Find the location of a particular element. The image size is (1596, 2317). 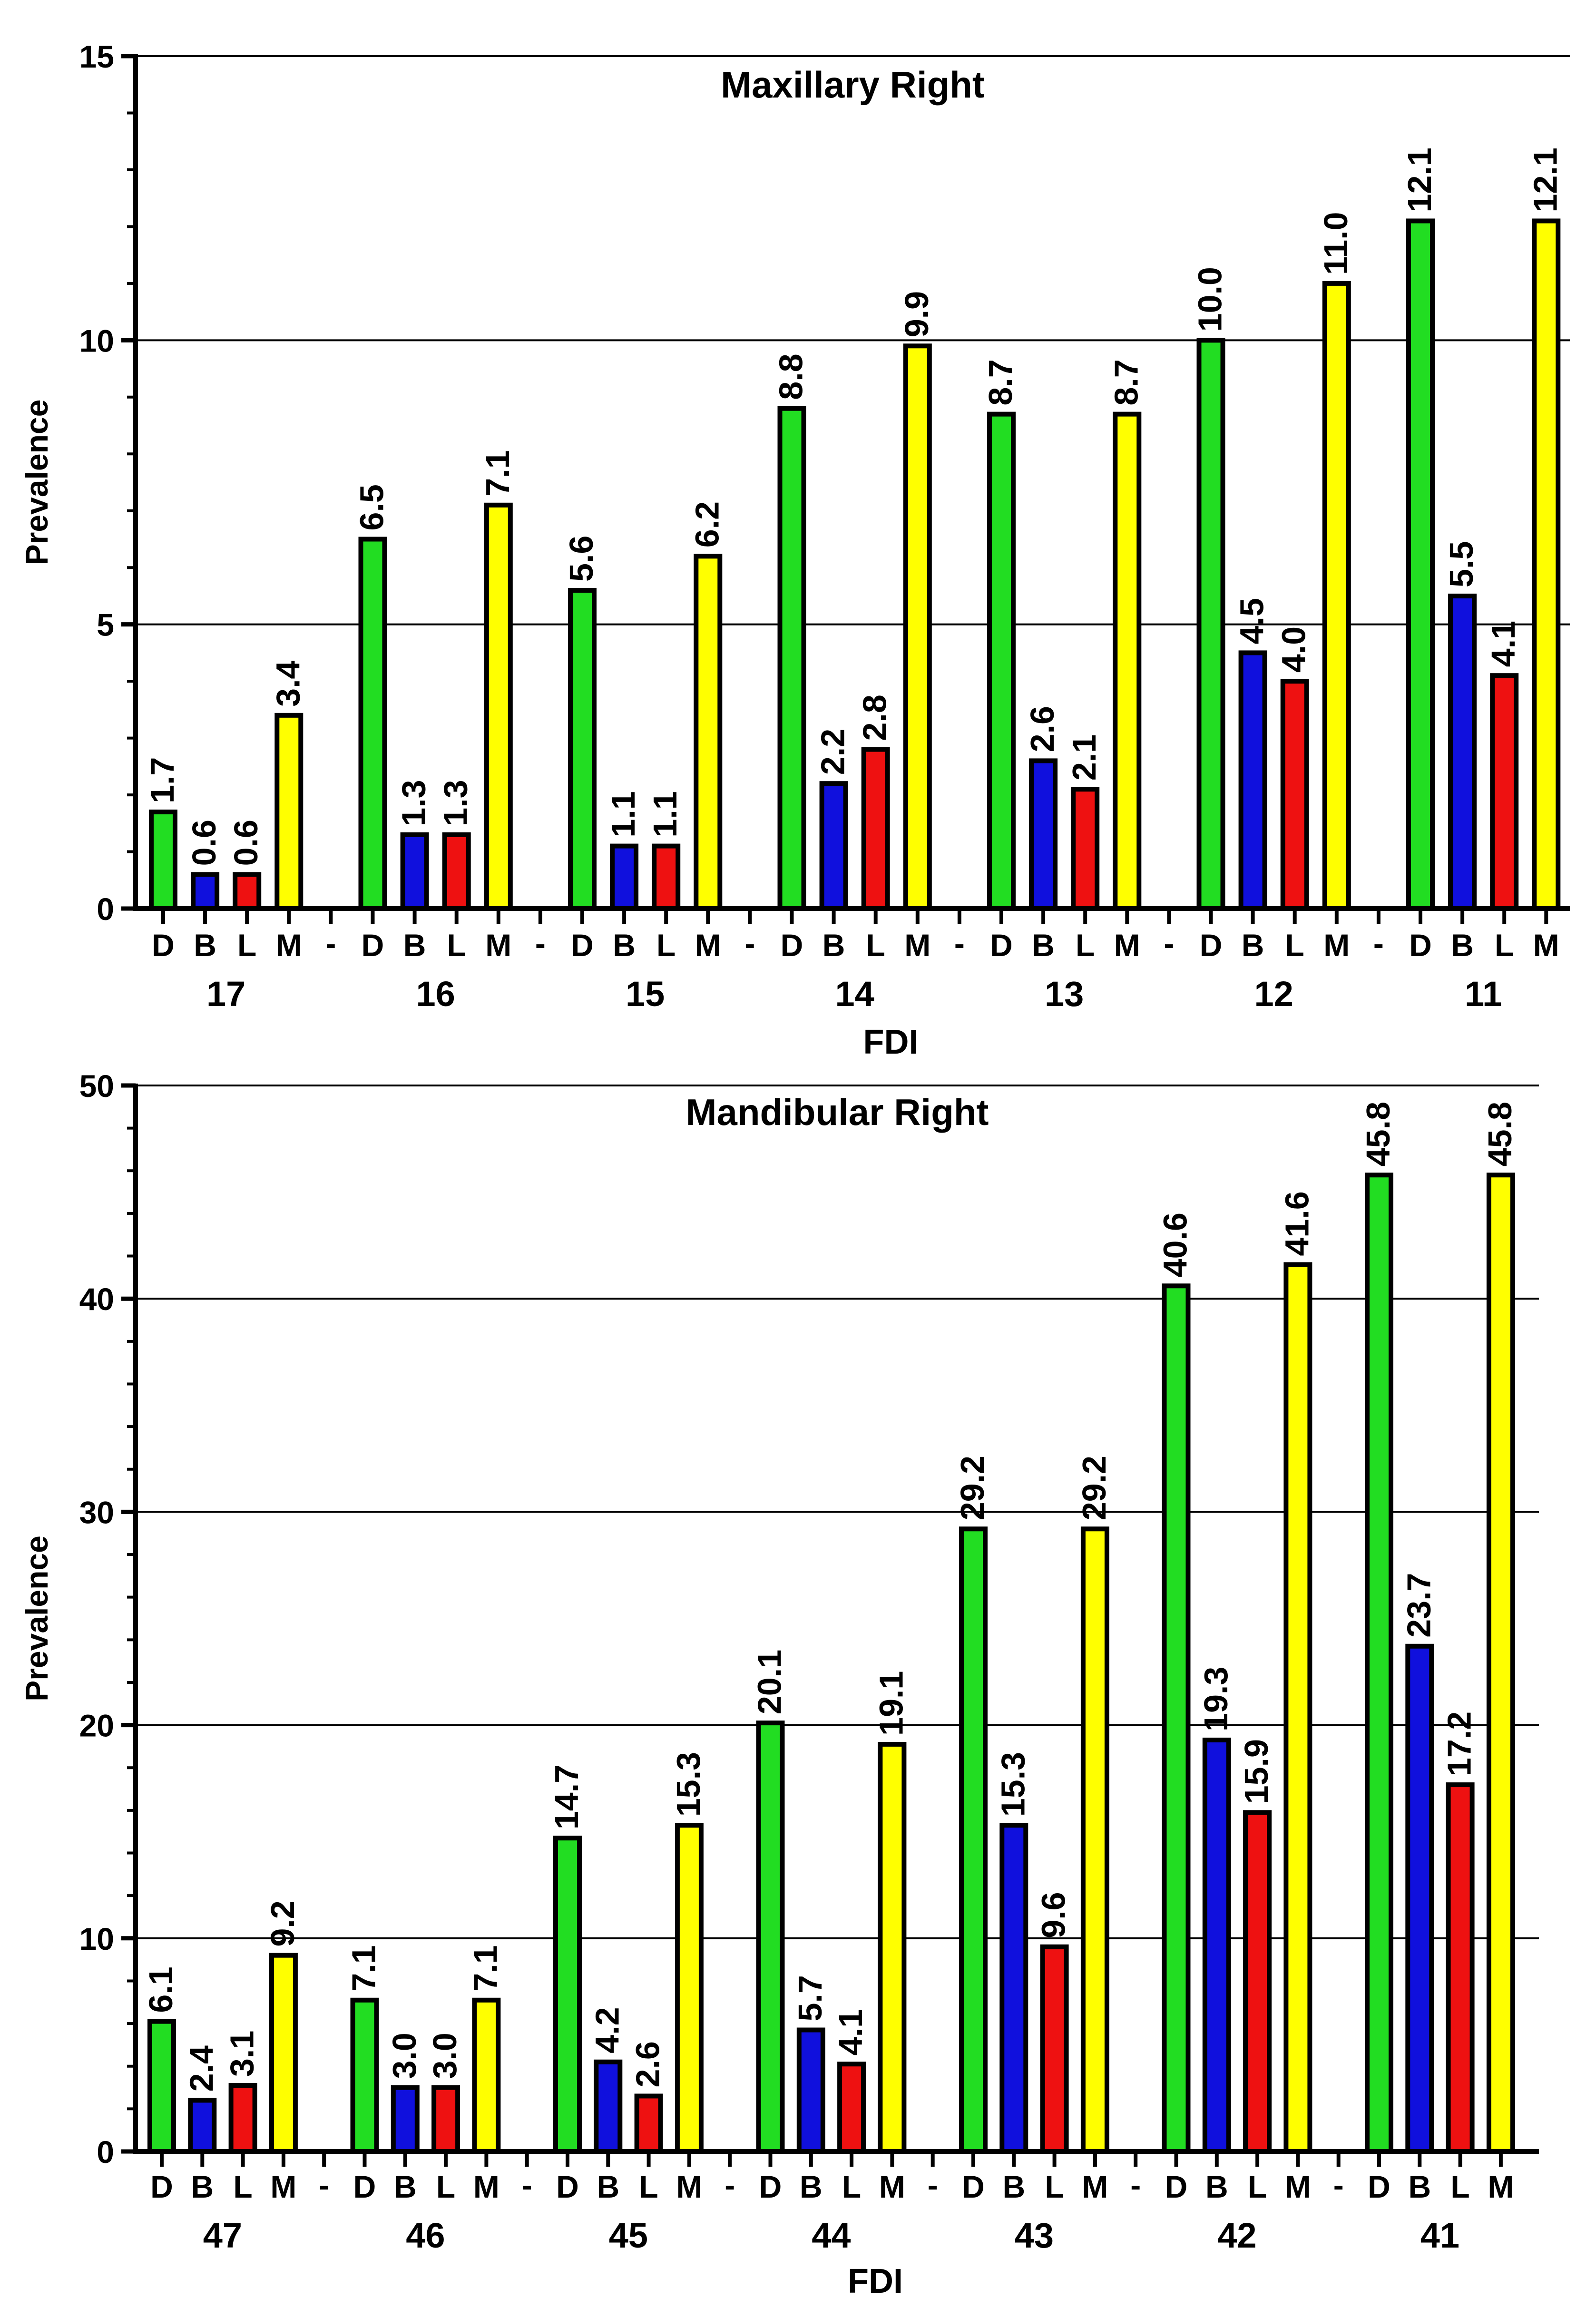

tooth-label: 15 is located at coordinates (646, 994).